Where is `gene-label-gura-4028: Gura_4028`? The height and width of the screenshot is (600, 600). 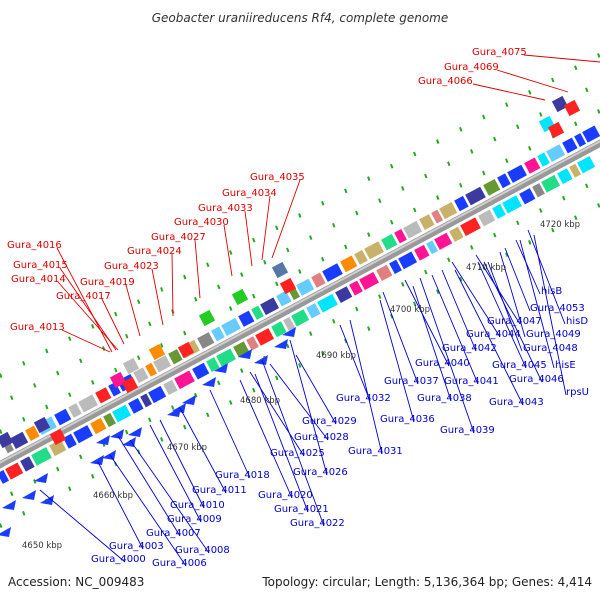 gene-label-gura-4028: Gura_4028 is located at coordinates (321, 437).